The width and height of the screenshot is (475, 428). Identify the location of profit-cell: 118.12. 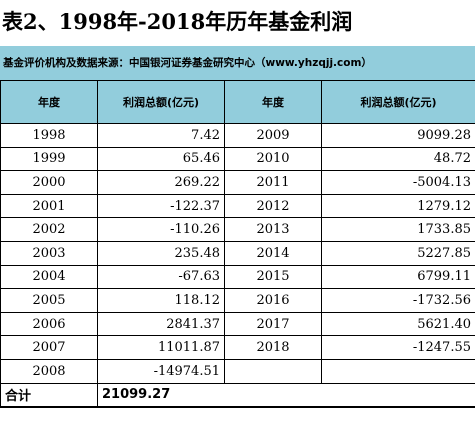
(161, 300).